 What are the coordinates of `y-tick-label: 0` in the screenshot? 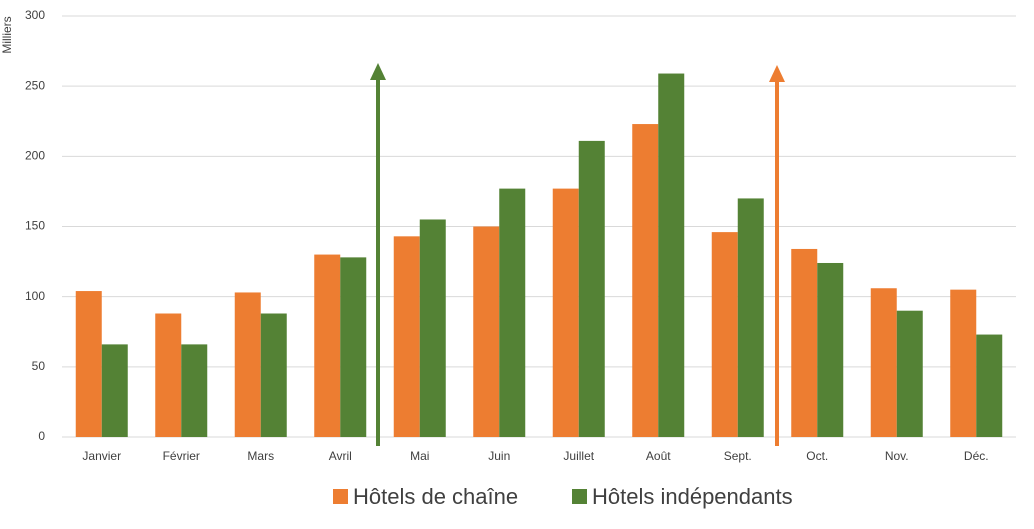 It's located at (41, 436).